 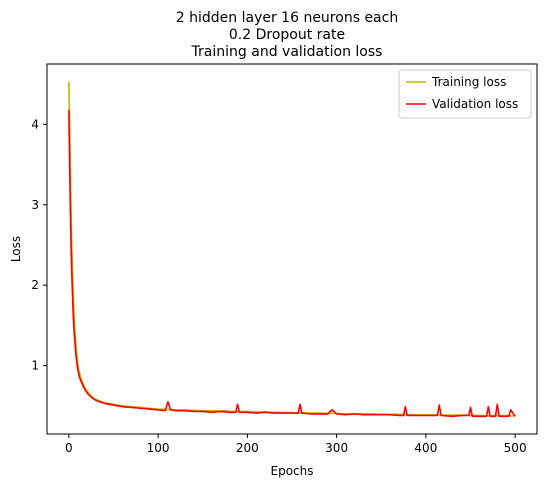 I want to click on y-tick-label: 4, so click(x=35, y=124).